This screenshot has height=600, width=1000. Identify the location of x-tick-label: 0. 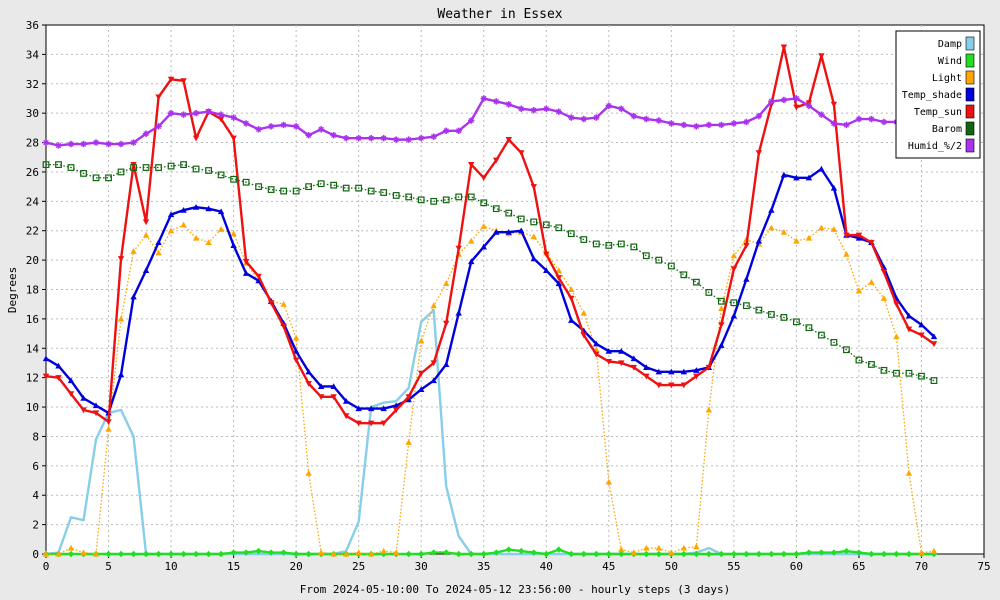
(46, 566).